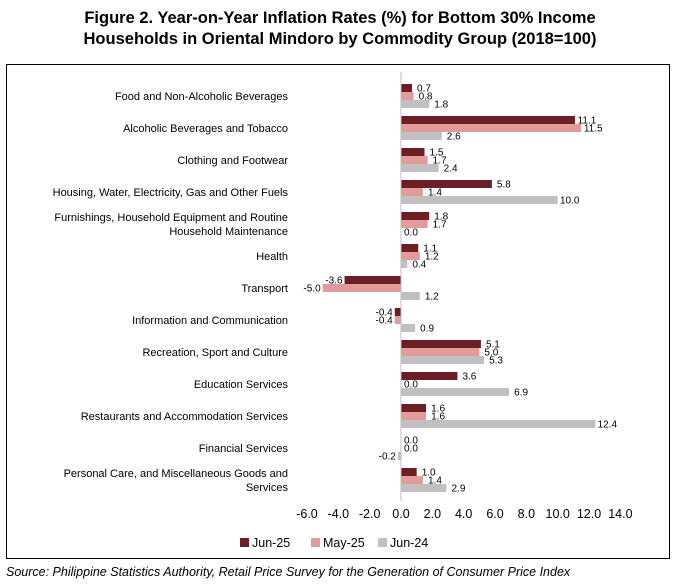 The width and height of the screenshot is (680, 584). What do you see at coordinates (427, 329) in the screenshot?
I see `data-label-jun-24-information-and-communication: 0.9` at bounding box center [427, 329].